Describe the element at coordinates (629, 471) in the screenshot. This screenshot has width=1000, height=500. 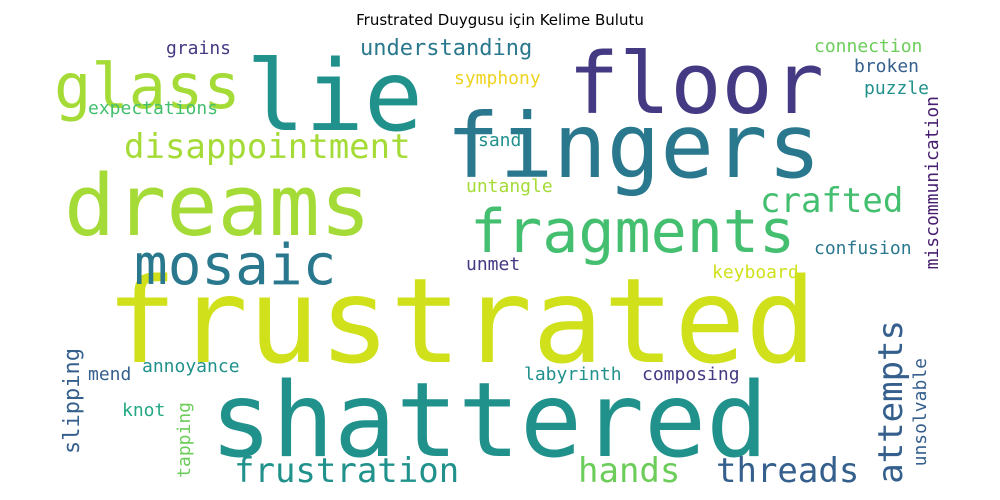
I see `word-hands: hands` at that location.